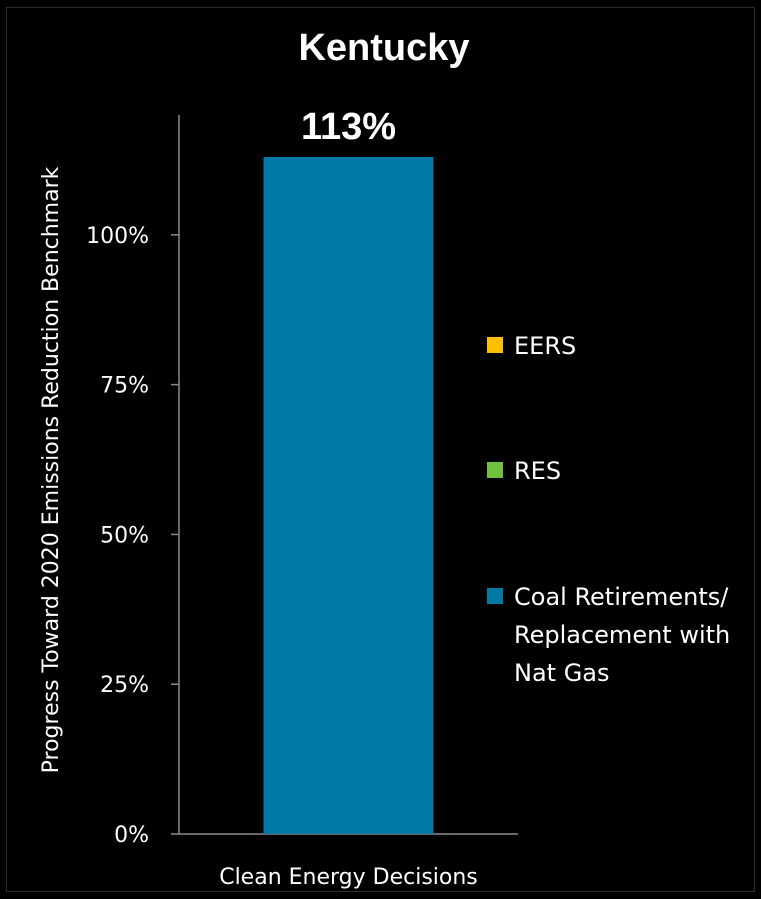 This screenshot has width=761, height=899. I want to click on x-ticks: Clean Energy Decisions, so click(348, 877).